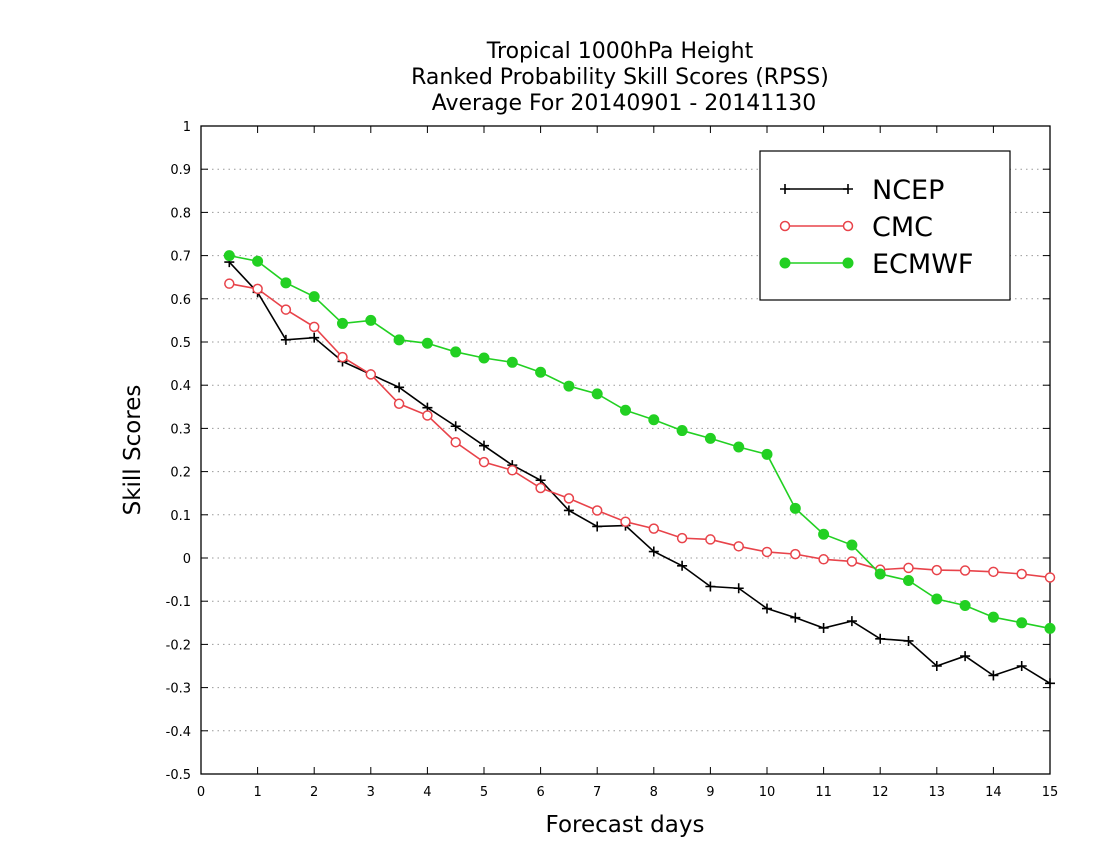 The width and height of the screenshot is (1100, 850). Describe the element at coordinates (187, 559) in the screenshot. I see `y-tick-label: 0` at that location.